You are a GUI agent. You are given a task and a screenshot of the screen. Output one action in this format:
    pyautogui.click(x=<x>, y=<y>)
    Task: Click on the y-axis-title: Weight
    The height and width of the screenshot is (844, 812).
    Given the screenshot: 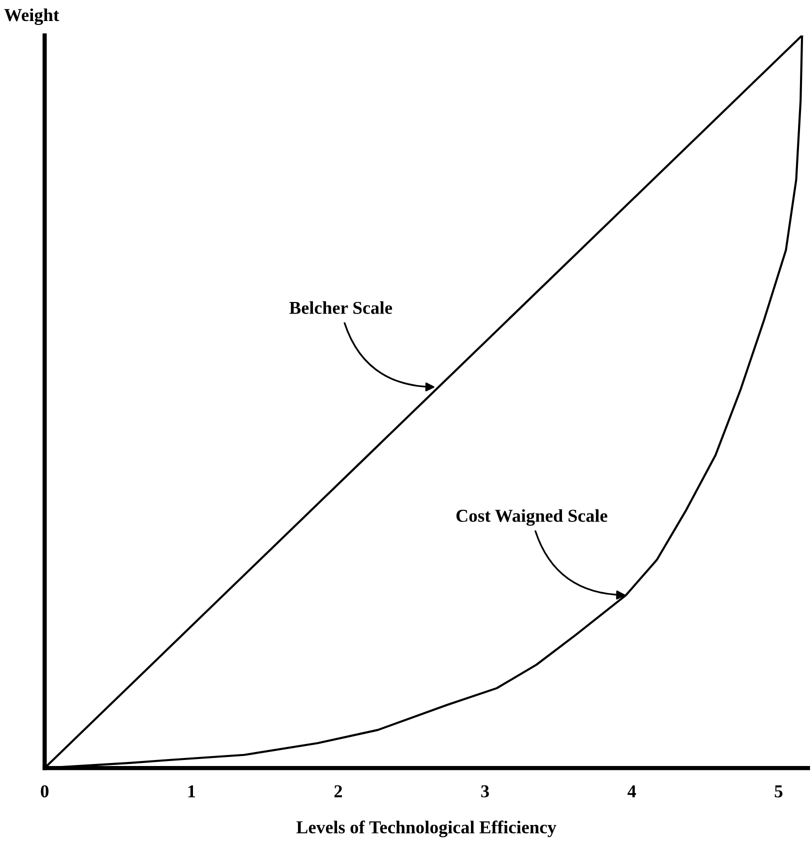 What is the action you would take?
    pyautogui.click(x=32, y=16)
    